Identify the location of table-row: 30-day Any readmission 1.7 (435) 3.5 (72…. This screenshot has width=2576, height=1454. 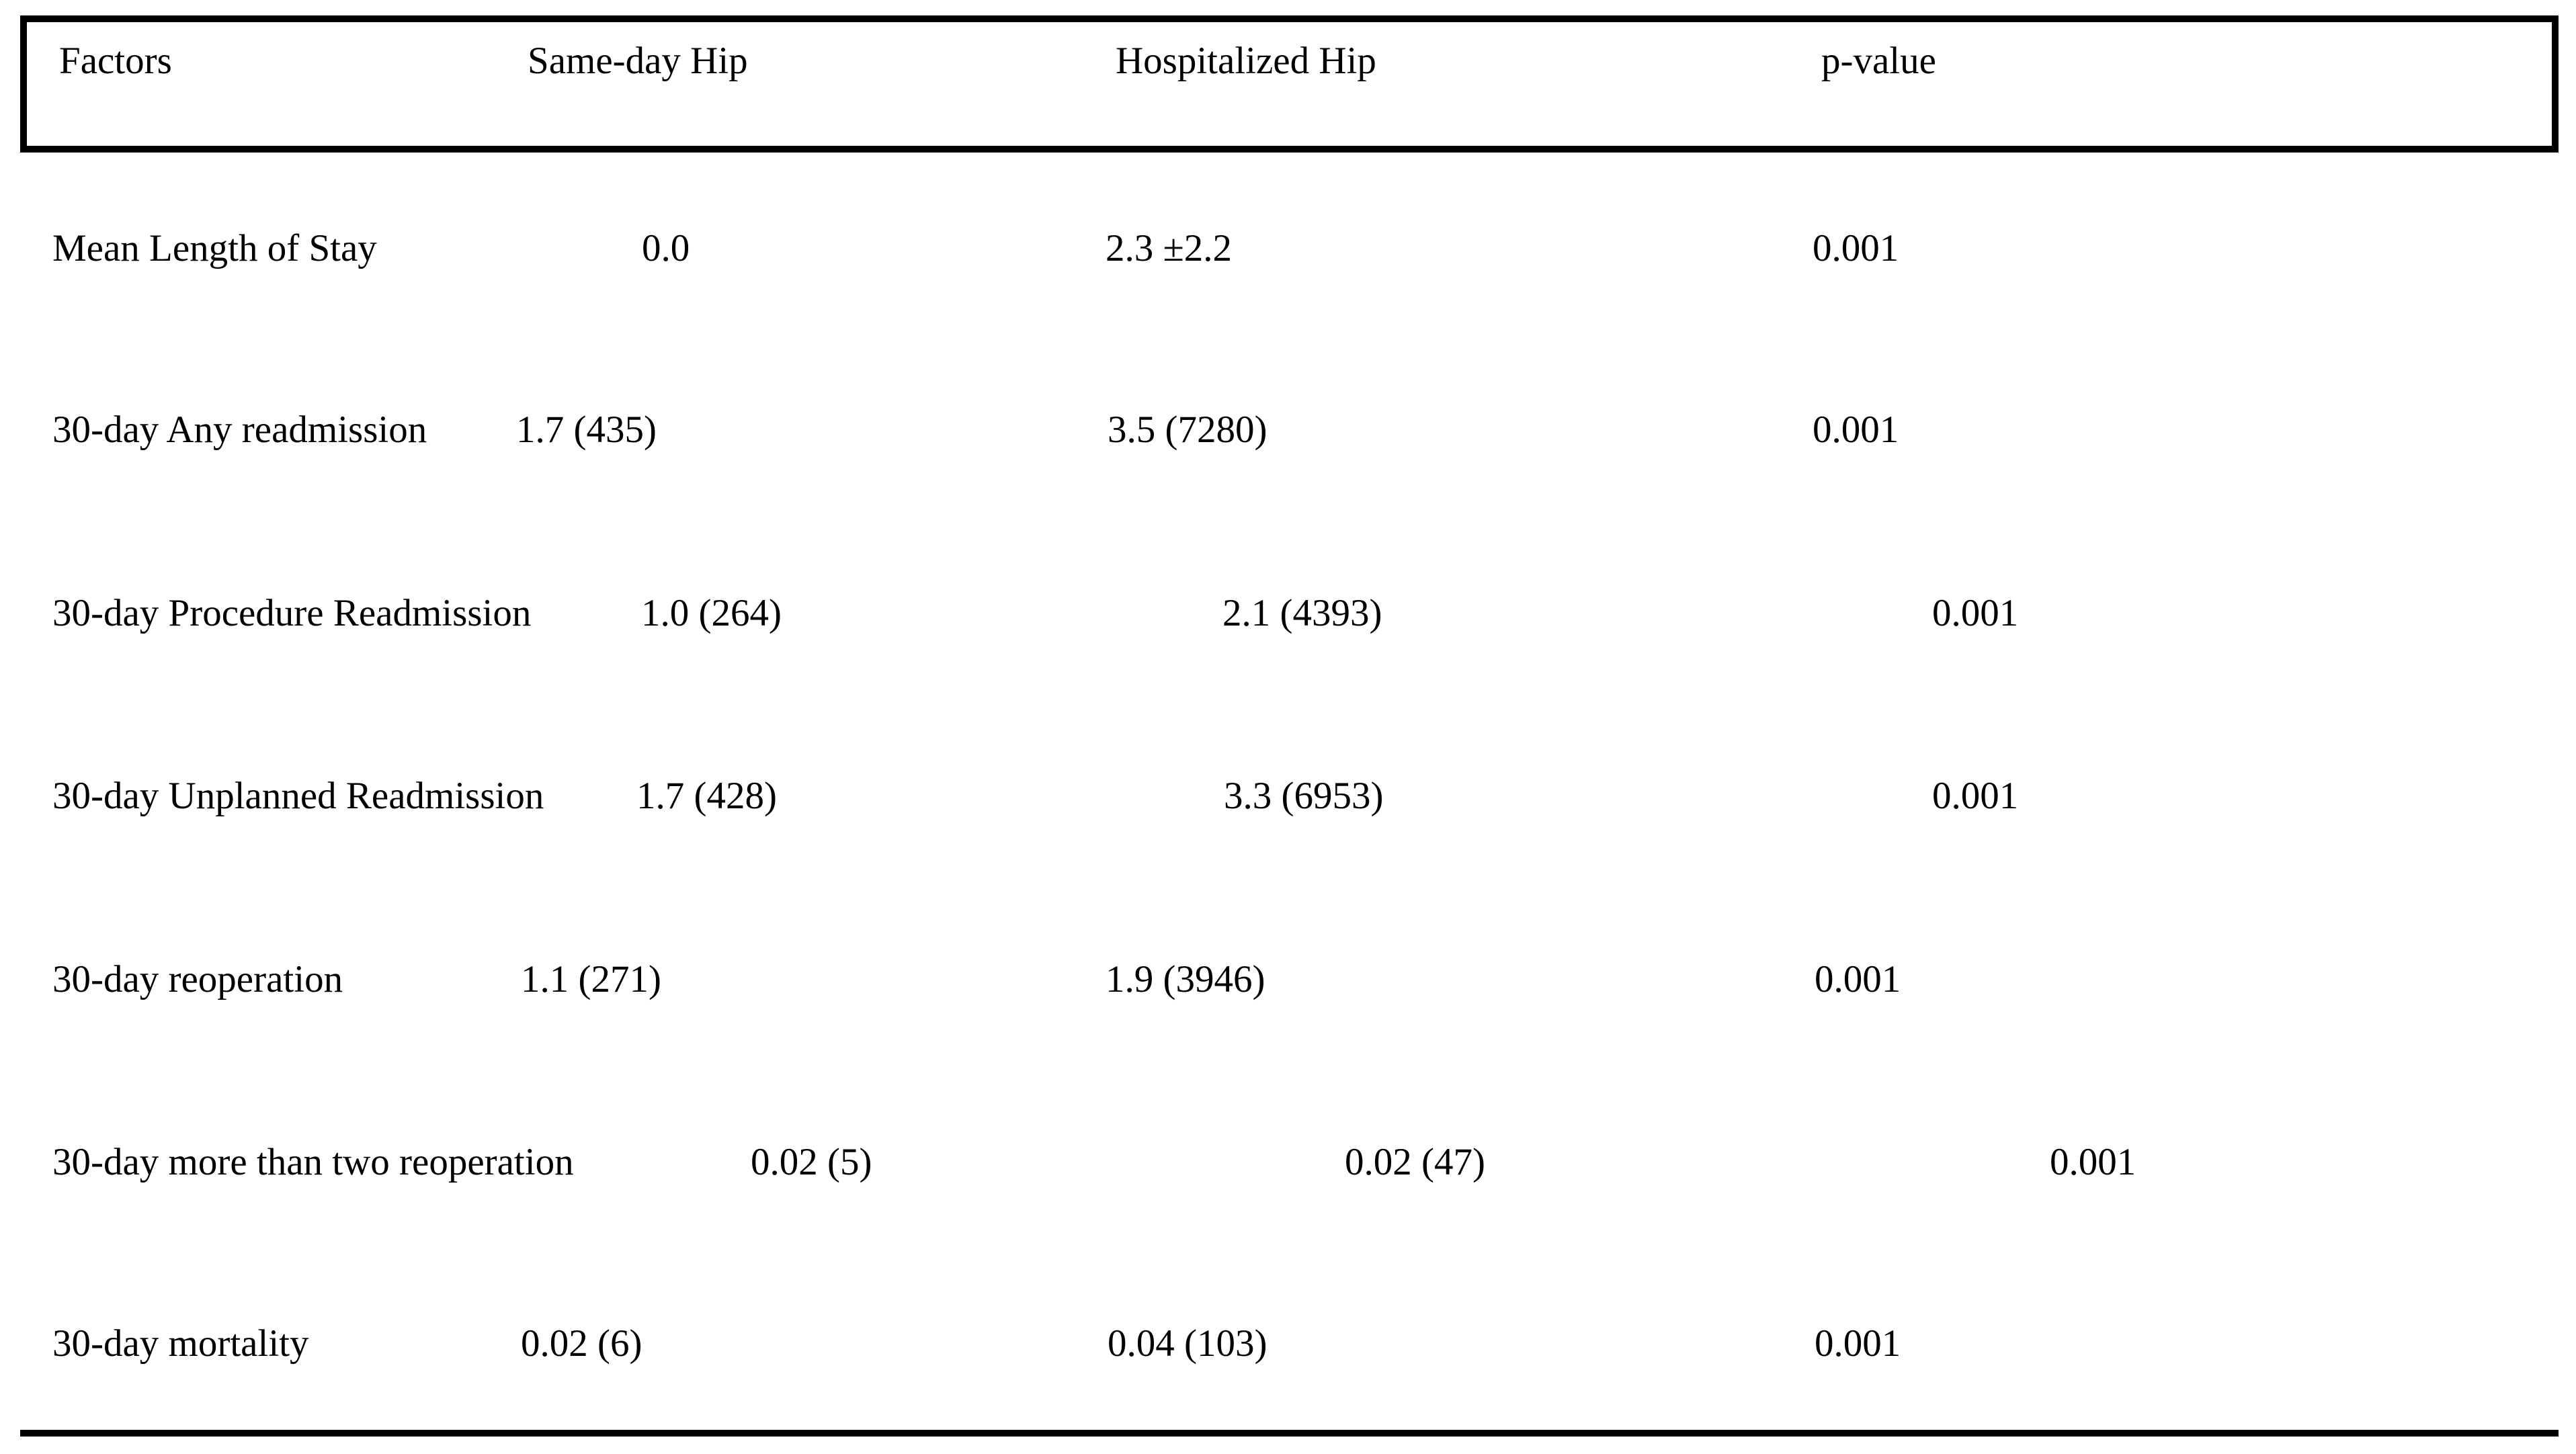
(1288, 435).